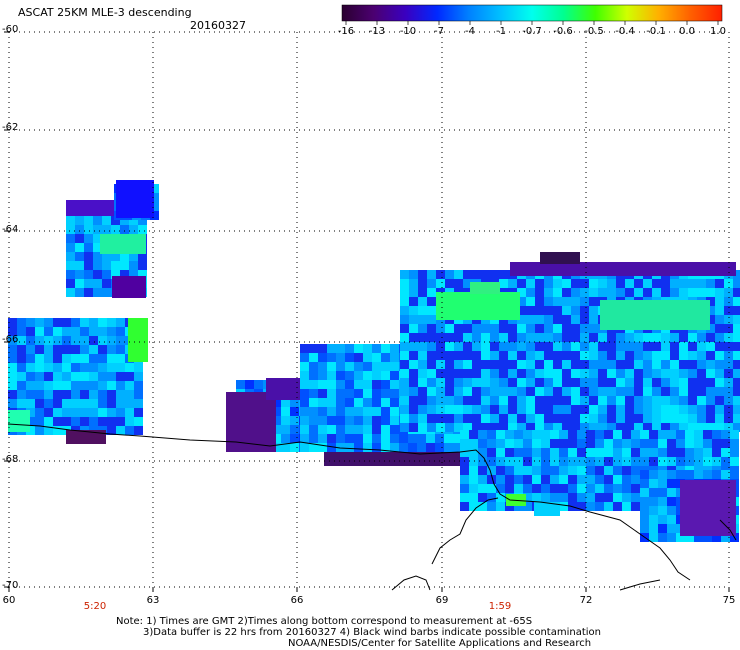 Image resolution: width=740 pixels, height=650 pixels. I want to click on colorbar-label: -16, so click(346, 31).